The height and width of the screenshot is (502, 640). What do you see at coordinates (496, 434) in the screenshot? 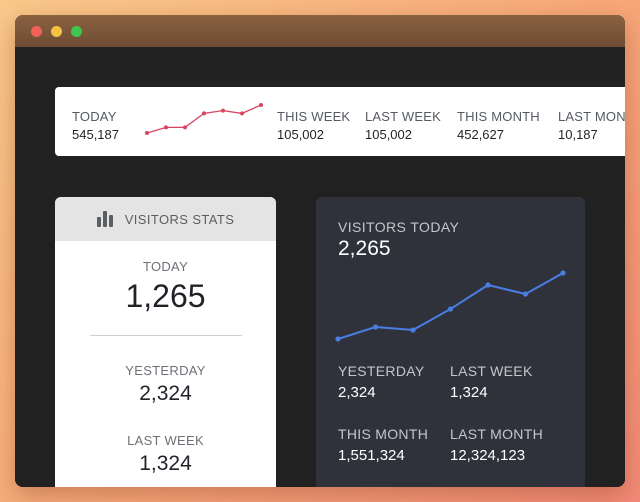
I see `today-card-last-month-label: LAST MONTH` at bounding box center [496, 434].